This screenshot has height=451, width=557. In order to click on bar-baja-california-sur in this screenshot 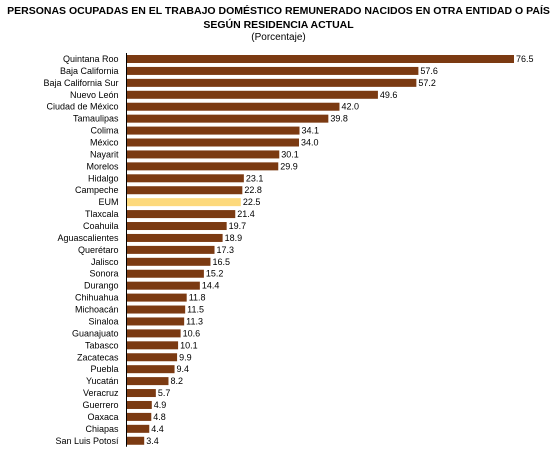, I will do `click(272, 82)`.